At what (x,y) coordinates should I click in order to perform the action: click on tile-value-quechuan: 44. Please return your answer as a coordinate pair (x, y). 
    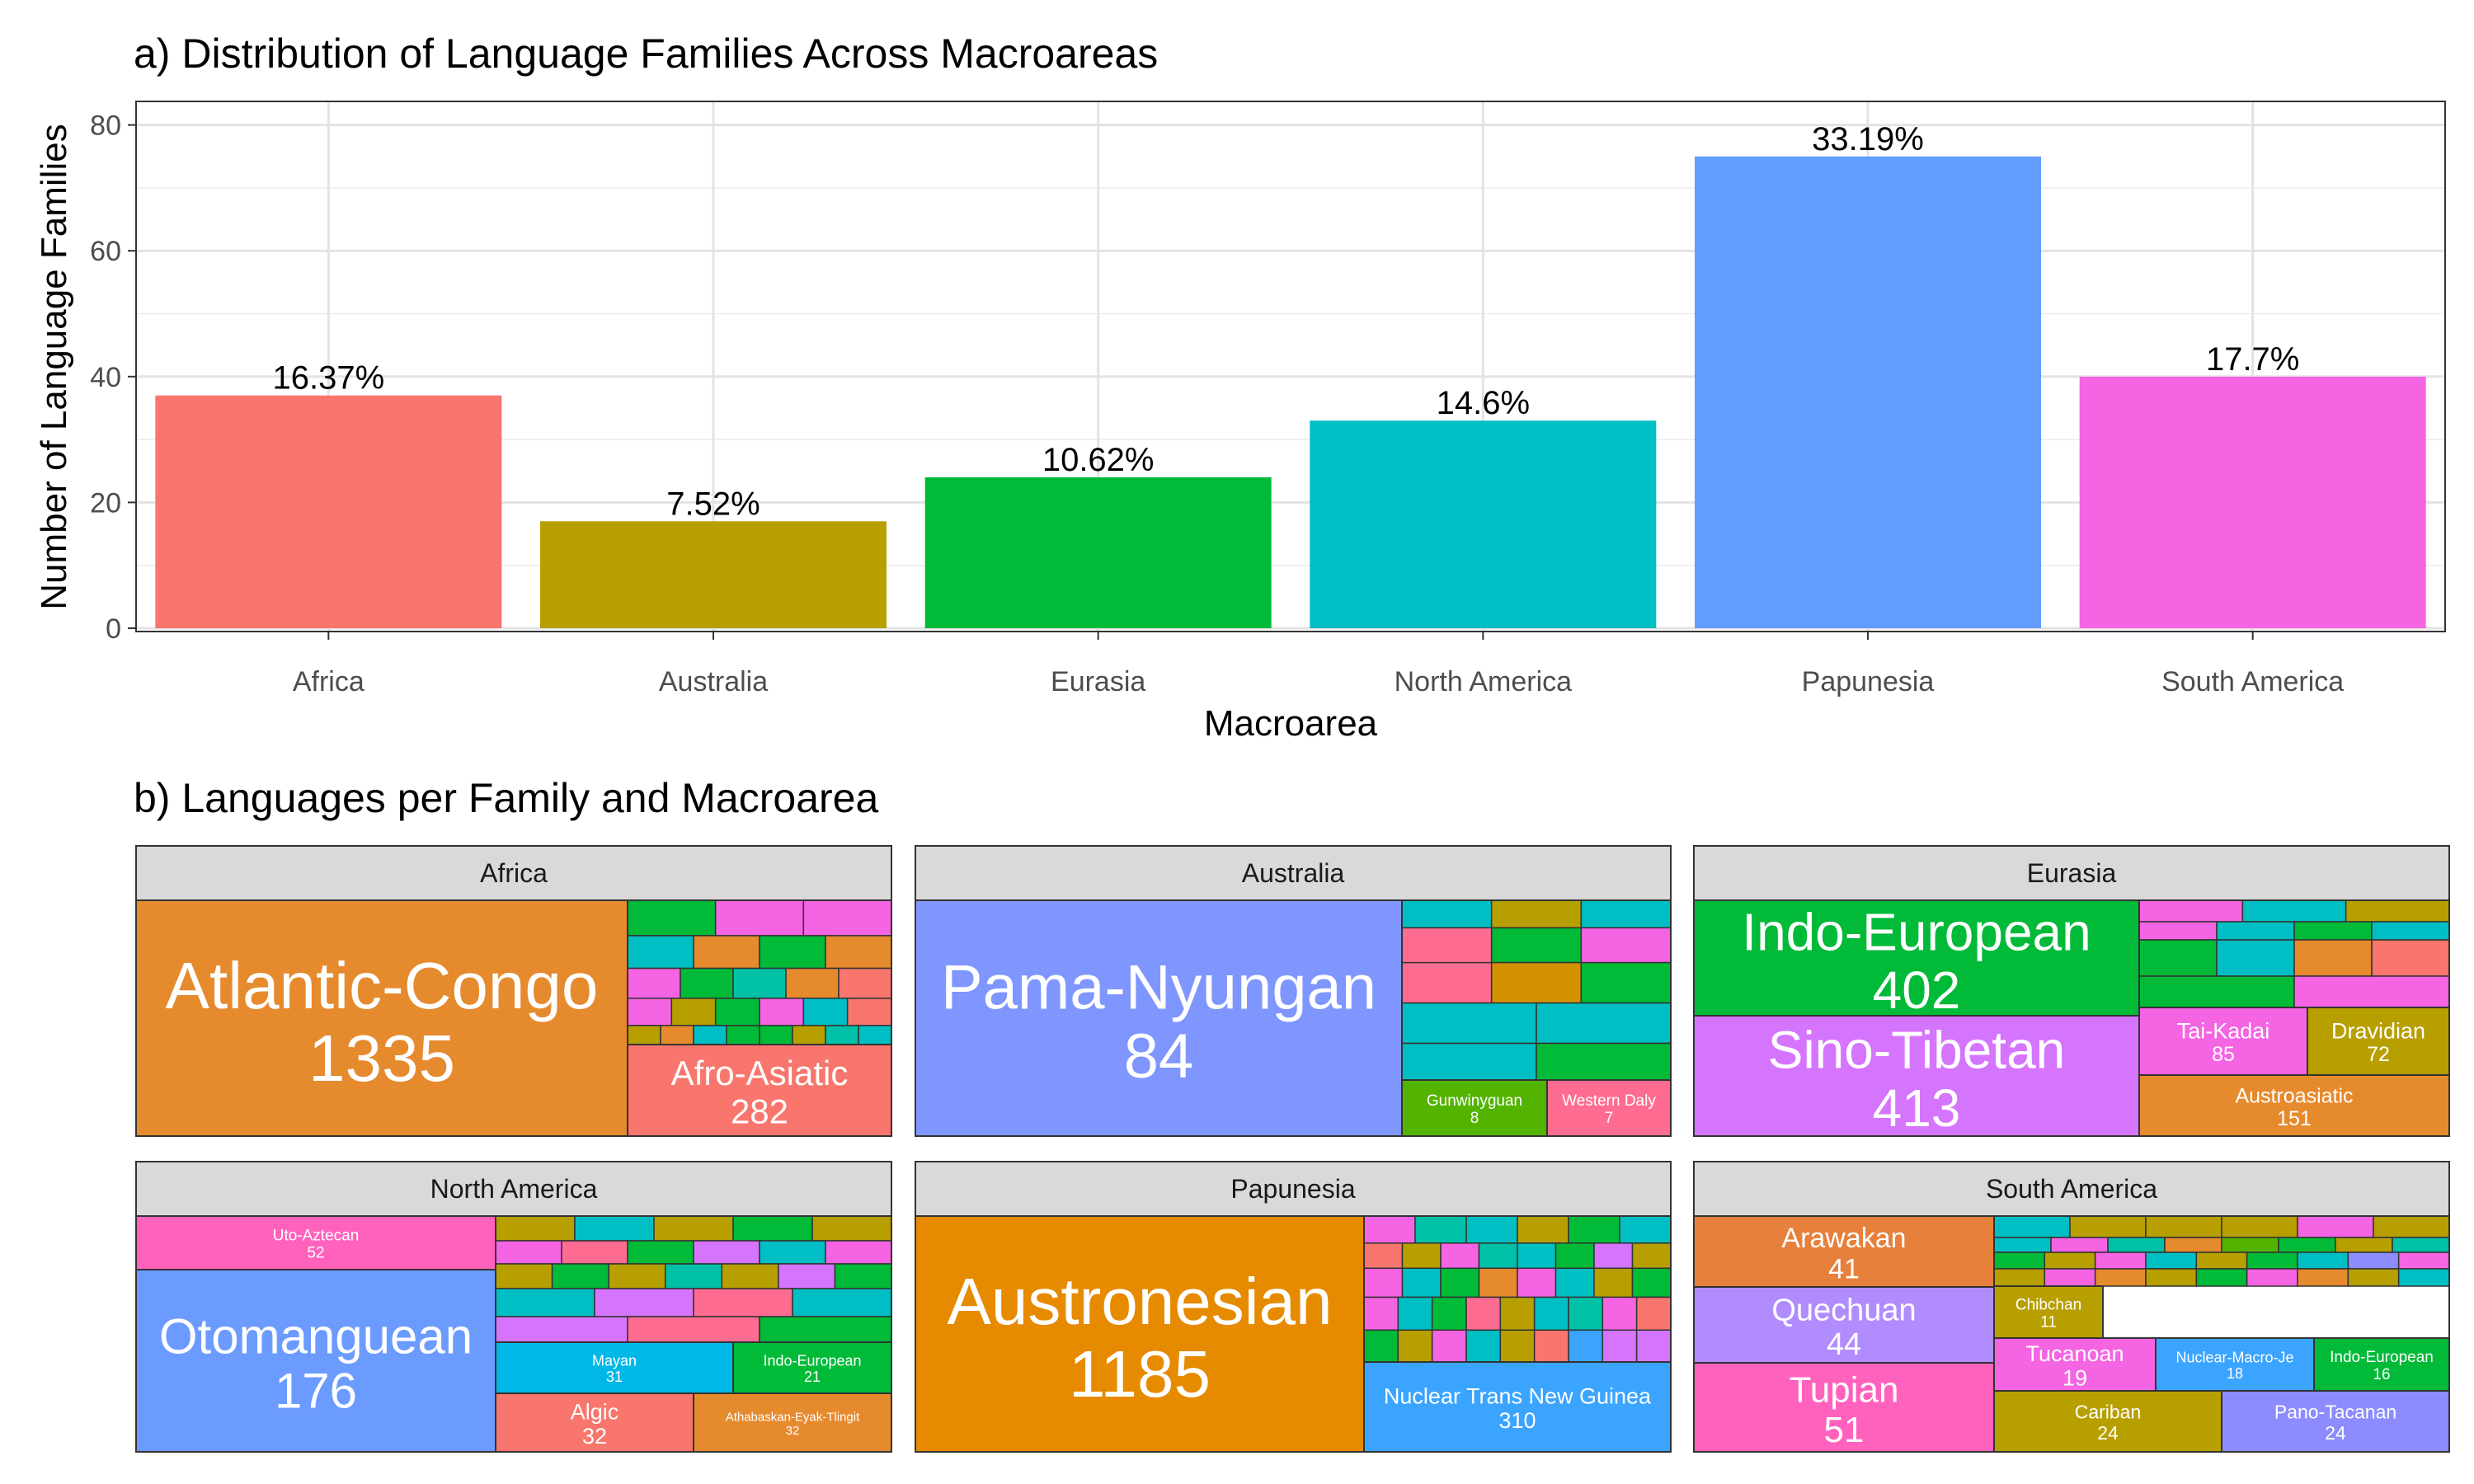
    Looking at the image, I should click on (1844, 1344).